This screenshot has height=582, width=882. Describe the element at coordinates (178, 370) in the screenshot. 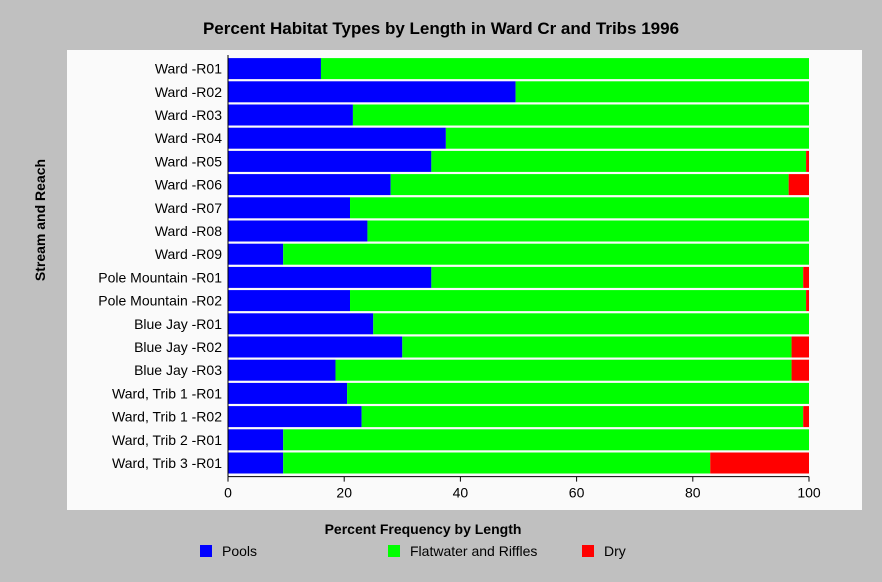

I see `y-tick-label: Blue Jay -R03` at that location.